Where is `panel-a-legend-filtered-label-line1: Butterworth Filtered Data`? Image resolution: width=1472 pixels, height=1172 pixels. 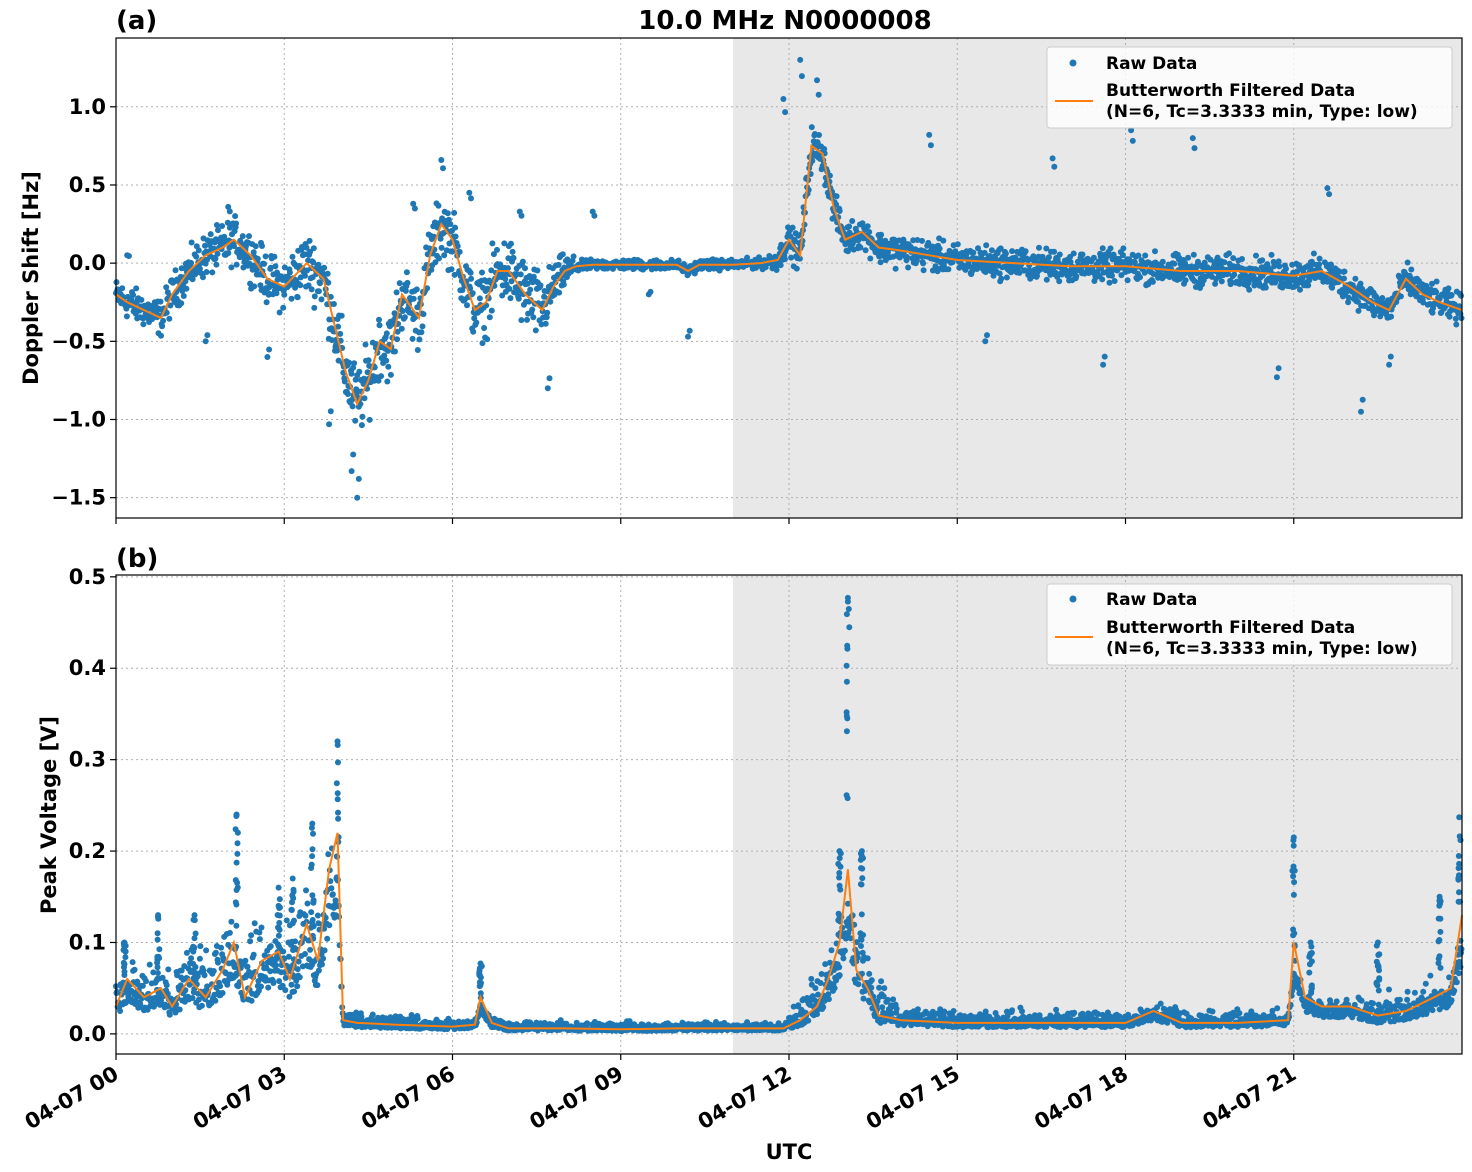
panel-a-legend-filtered-label-line1: Butterworth Filtered Data is located at coordinates (1230, 91).